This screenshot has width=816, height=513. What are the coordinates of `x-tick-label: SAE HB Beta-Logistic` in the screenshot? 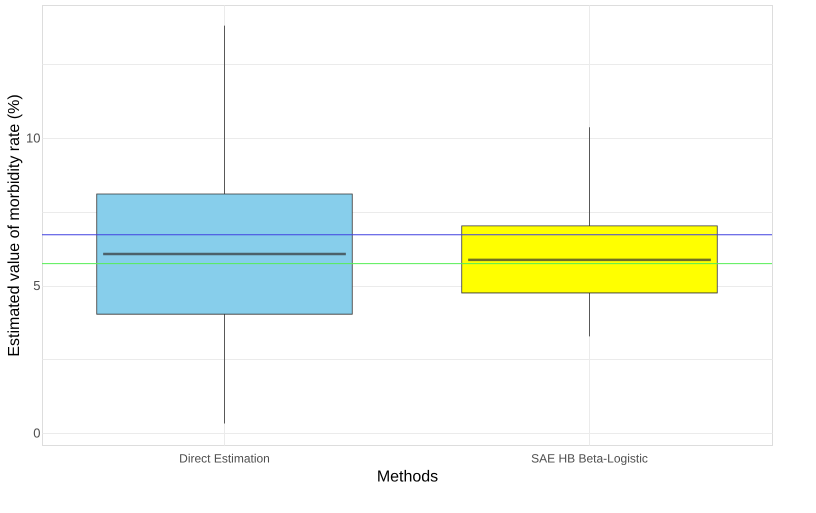 It's located at (589, 459).